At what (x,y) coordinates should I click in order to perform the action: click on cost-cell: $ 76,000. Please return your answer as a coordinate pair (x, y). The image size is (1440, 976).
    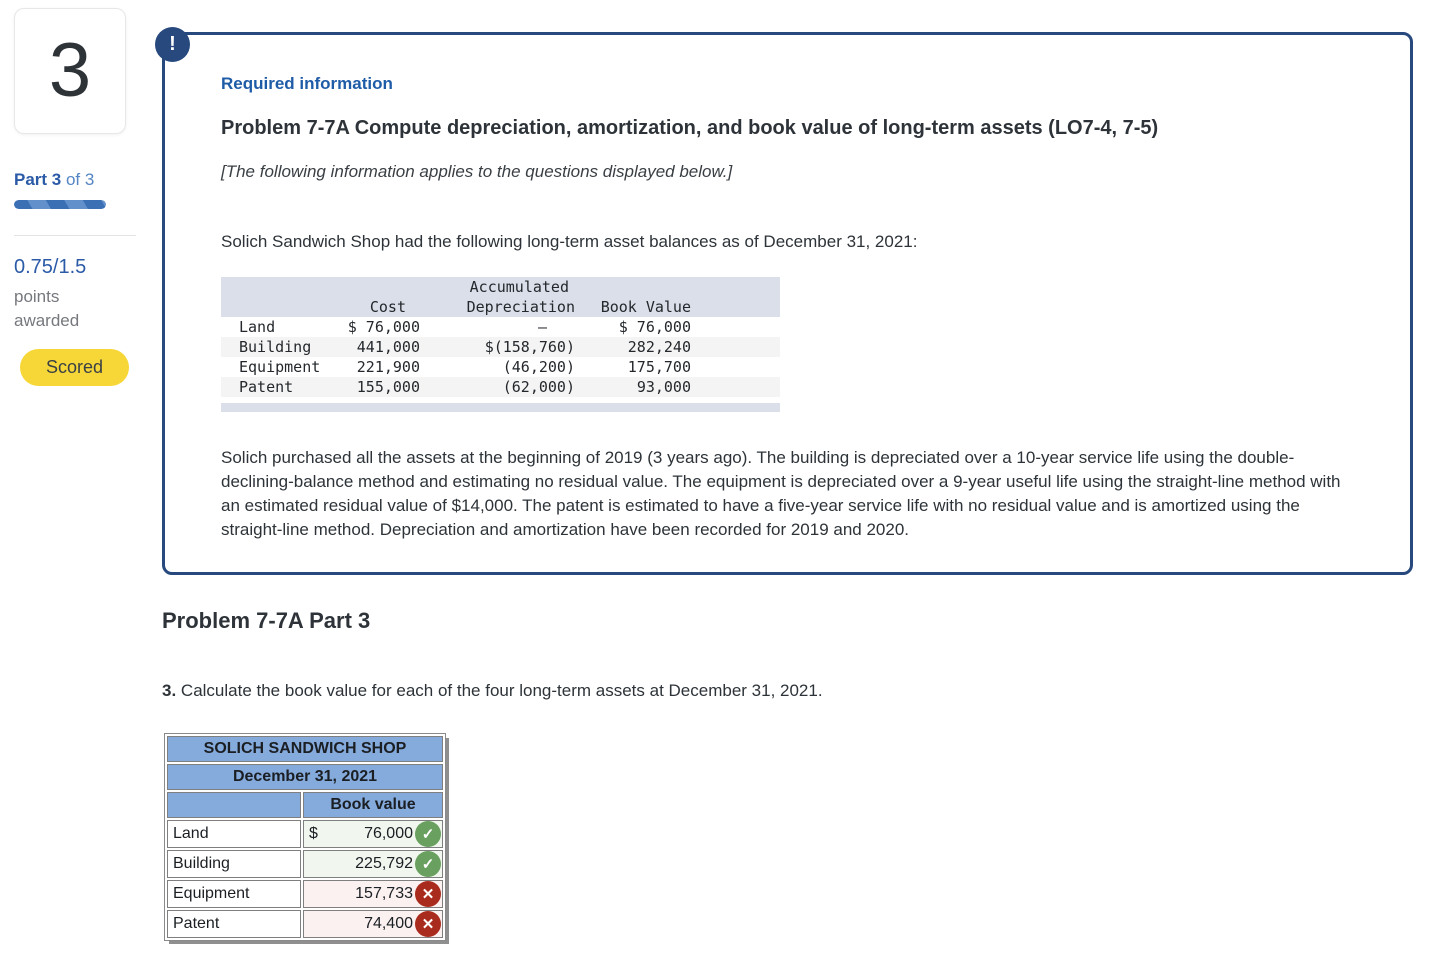
    Looking at the image, I should click on (383, 327).